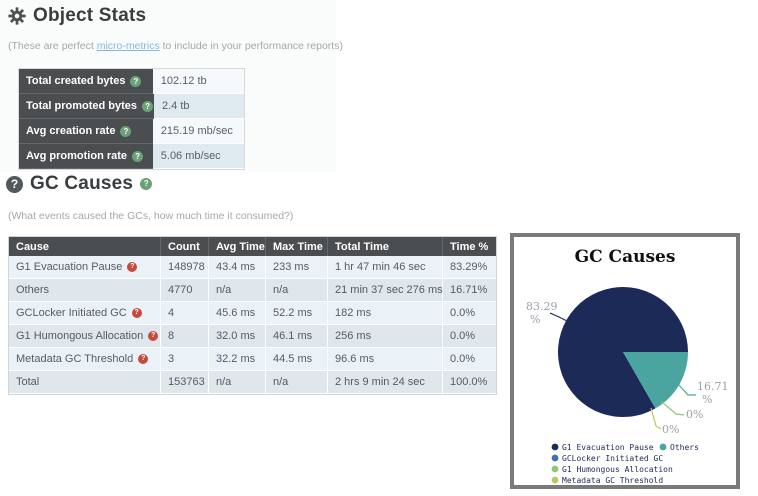 Image resolution: width=758 pixels, height=496 pixels. What do you see at coordinates (297, 313) in the screenshot?
I see `max-cell: 52.2 ms` at bounding box center [297, 313].